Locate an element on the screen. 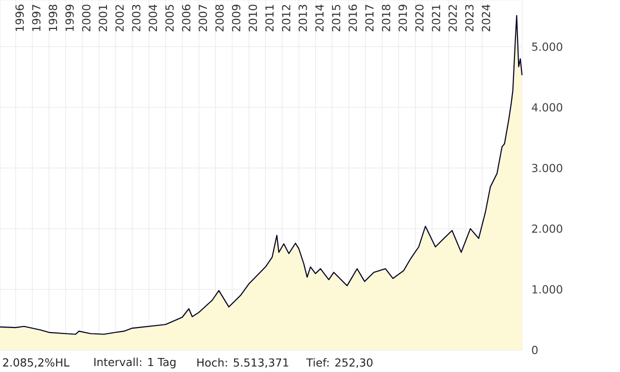 This screenshot has width=620, height=372. x-tick-label: 2017 is located at coordinates (369, 18).